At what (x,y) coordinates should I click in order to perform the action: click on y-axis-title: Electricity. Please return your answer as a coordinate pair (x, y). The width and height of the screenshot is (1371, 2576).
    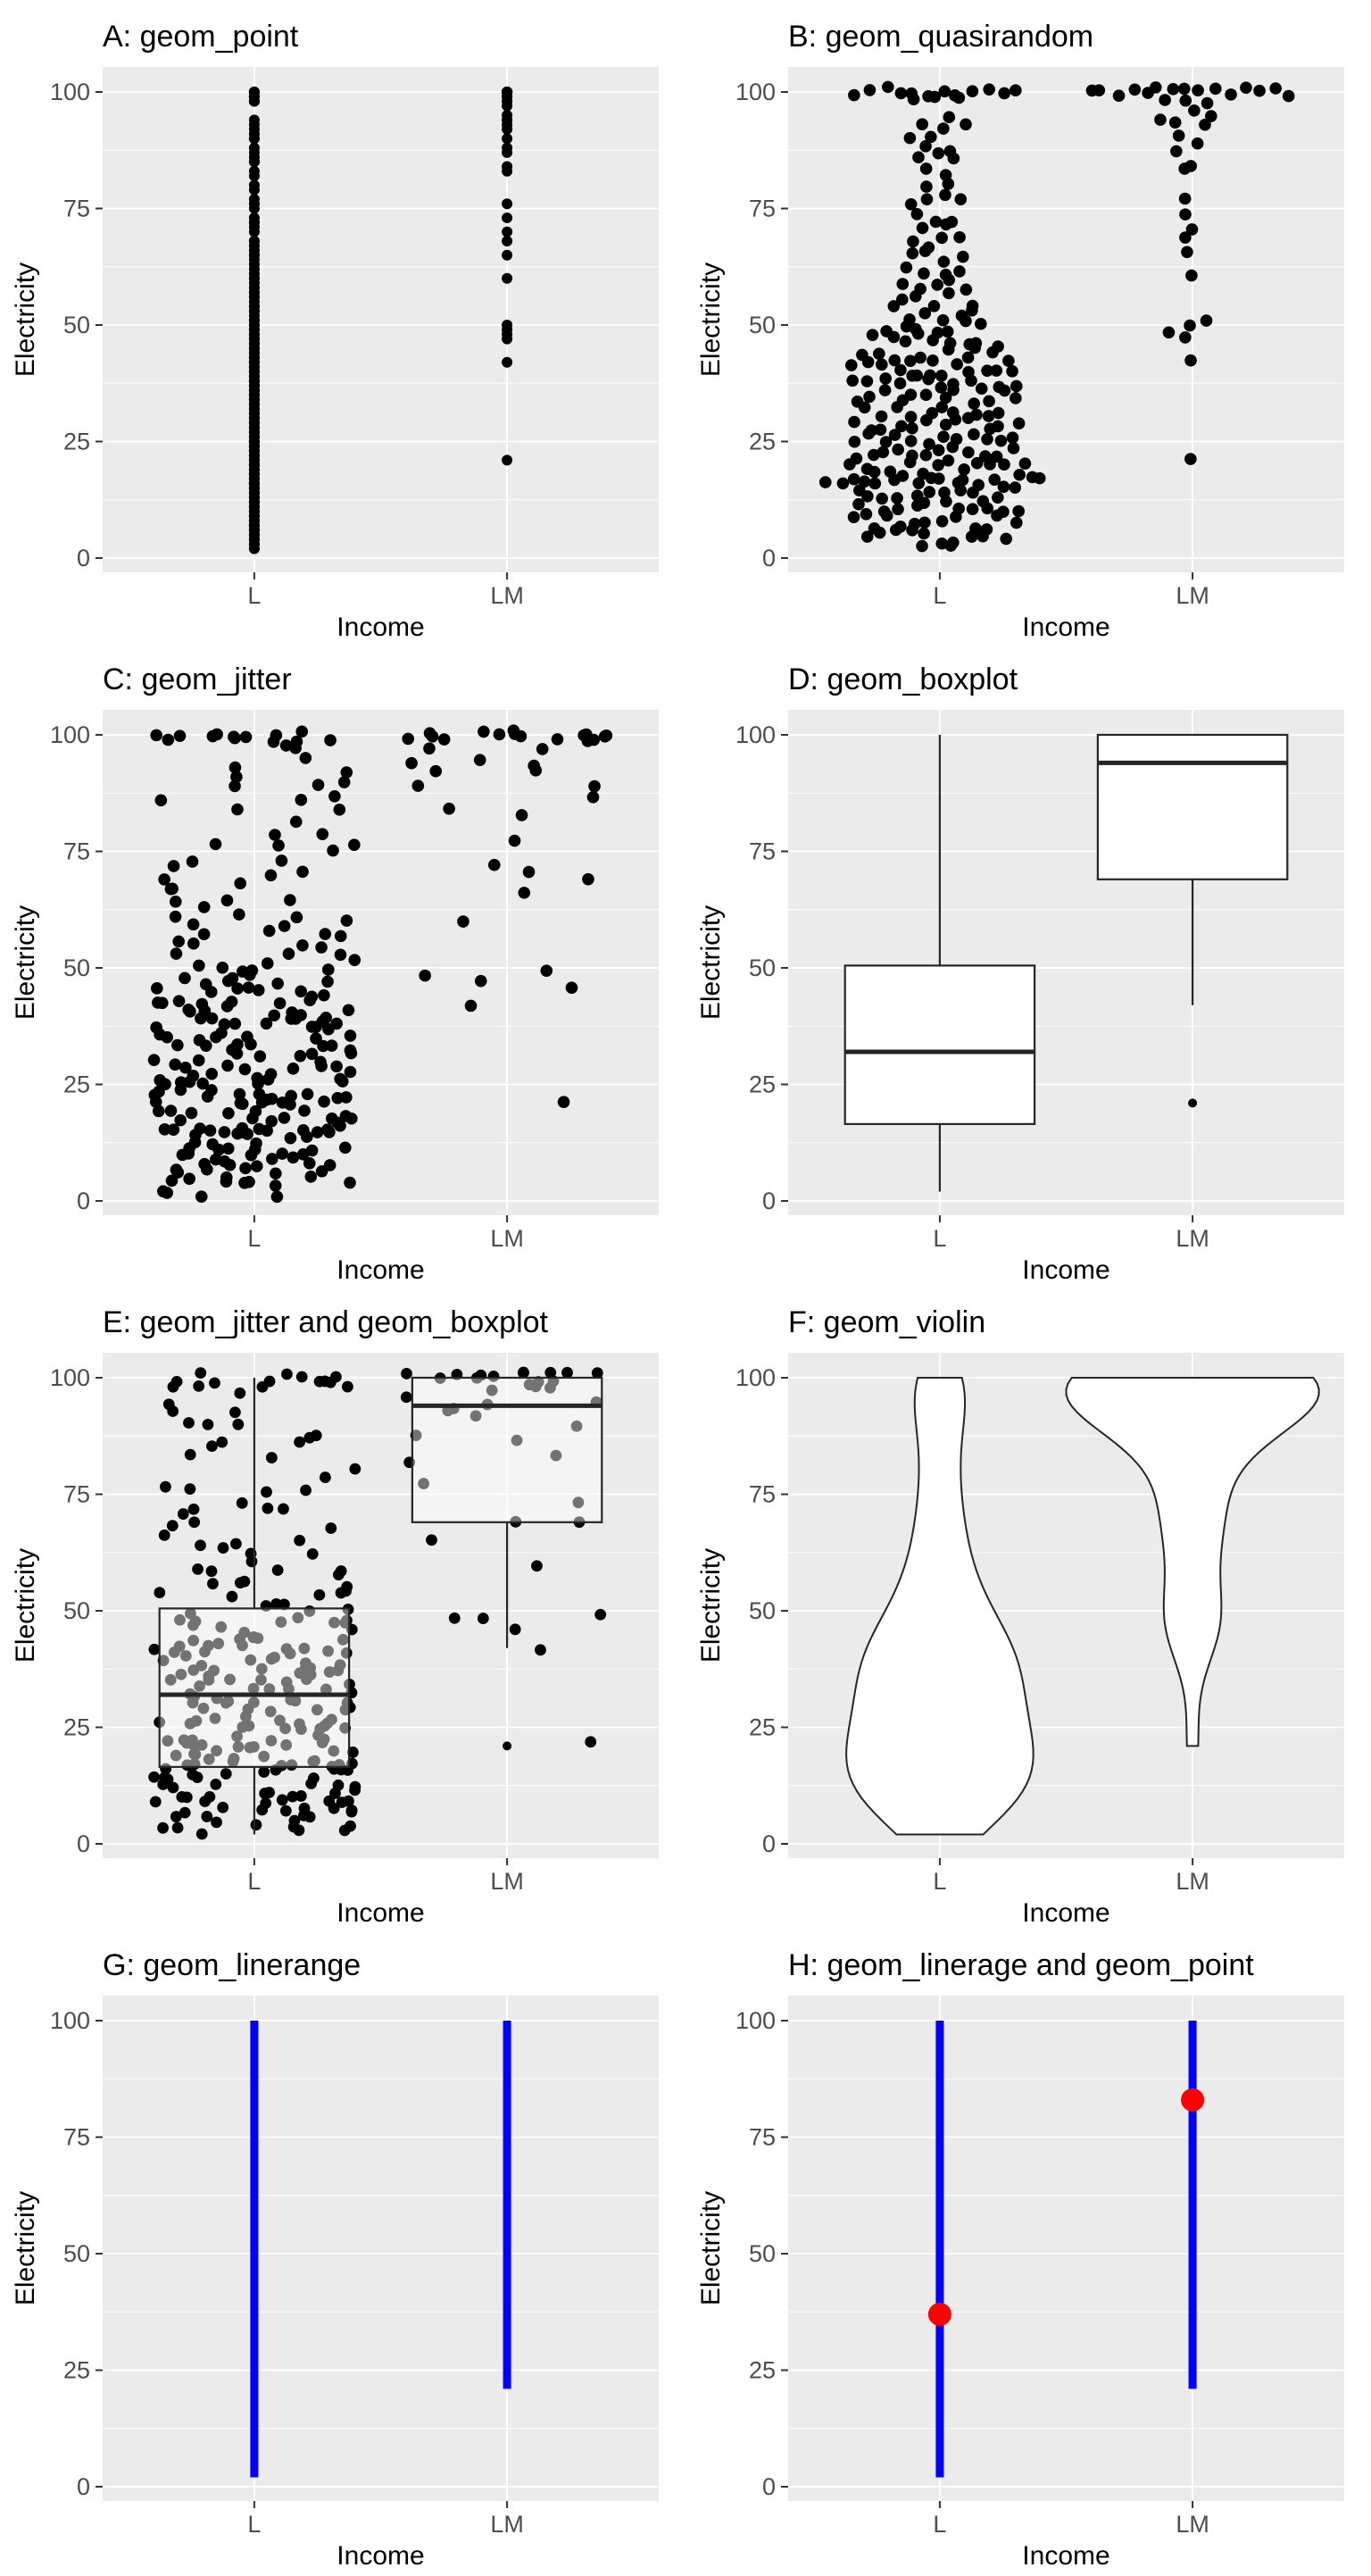
    Looking at the image, I should click on (25, 2248).